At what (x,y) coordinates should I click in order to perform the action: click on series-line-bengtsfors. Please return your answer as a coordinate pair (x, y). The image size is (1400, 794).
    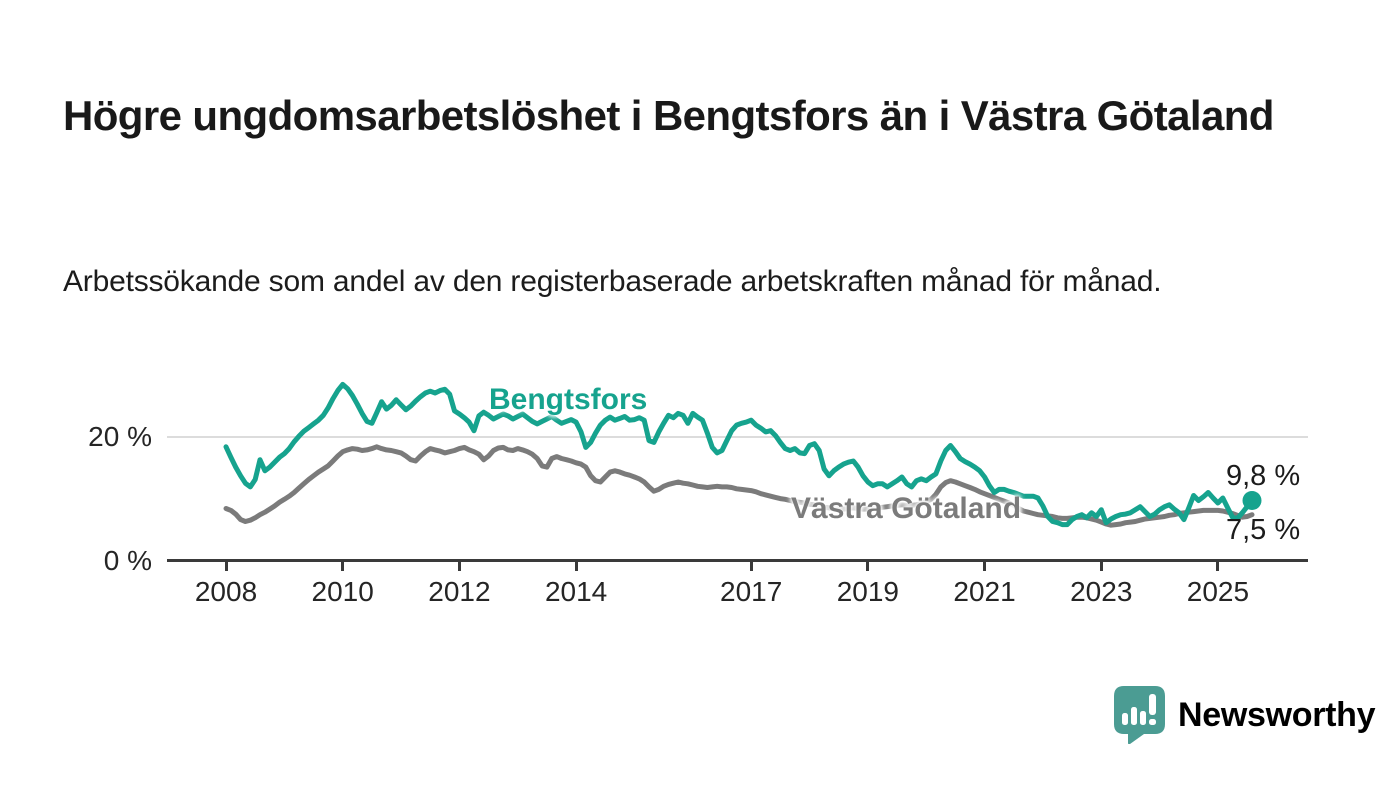
    Looking at the image, I should click on (739, 454).